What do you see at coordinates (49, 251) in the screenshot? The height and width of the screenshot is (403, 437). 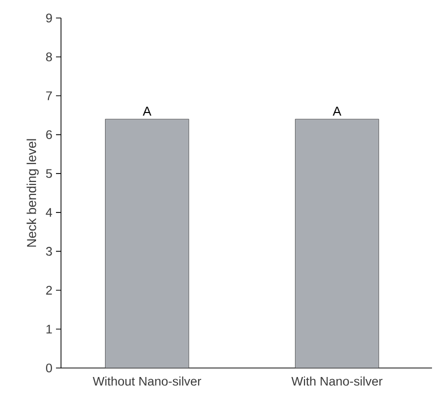 I see `y-tick-label: 3` at bounding box center [49, 251].